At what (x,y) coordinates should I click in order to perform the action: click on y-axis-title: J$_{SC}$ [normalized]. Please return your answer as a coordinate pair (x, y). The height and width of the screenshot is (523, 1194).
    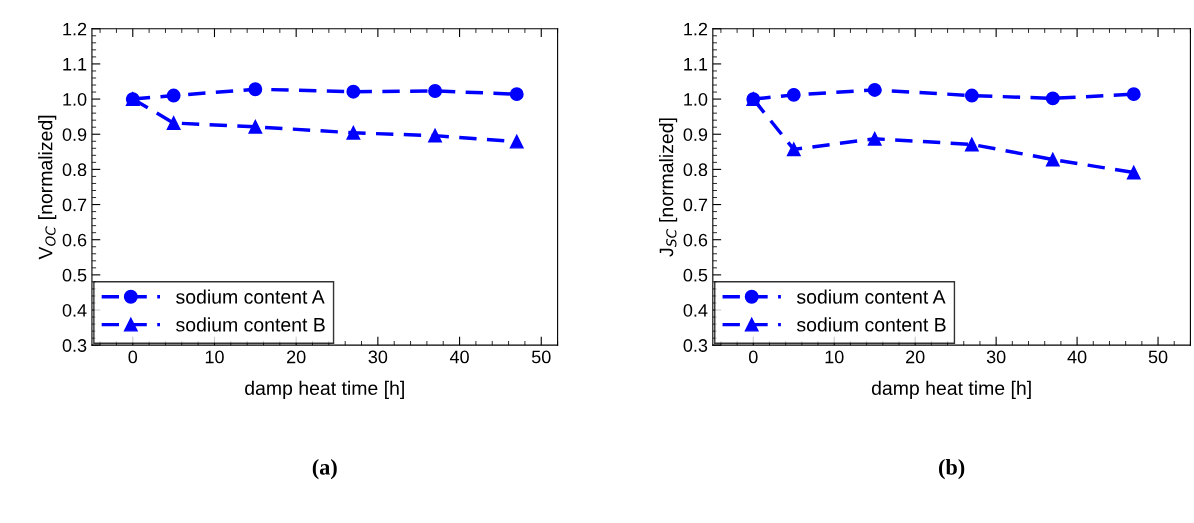
    Looking at the image, I should click on (668, 187).